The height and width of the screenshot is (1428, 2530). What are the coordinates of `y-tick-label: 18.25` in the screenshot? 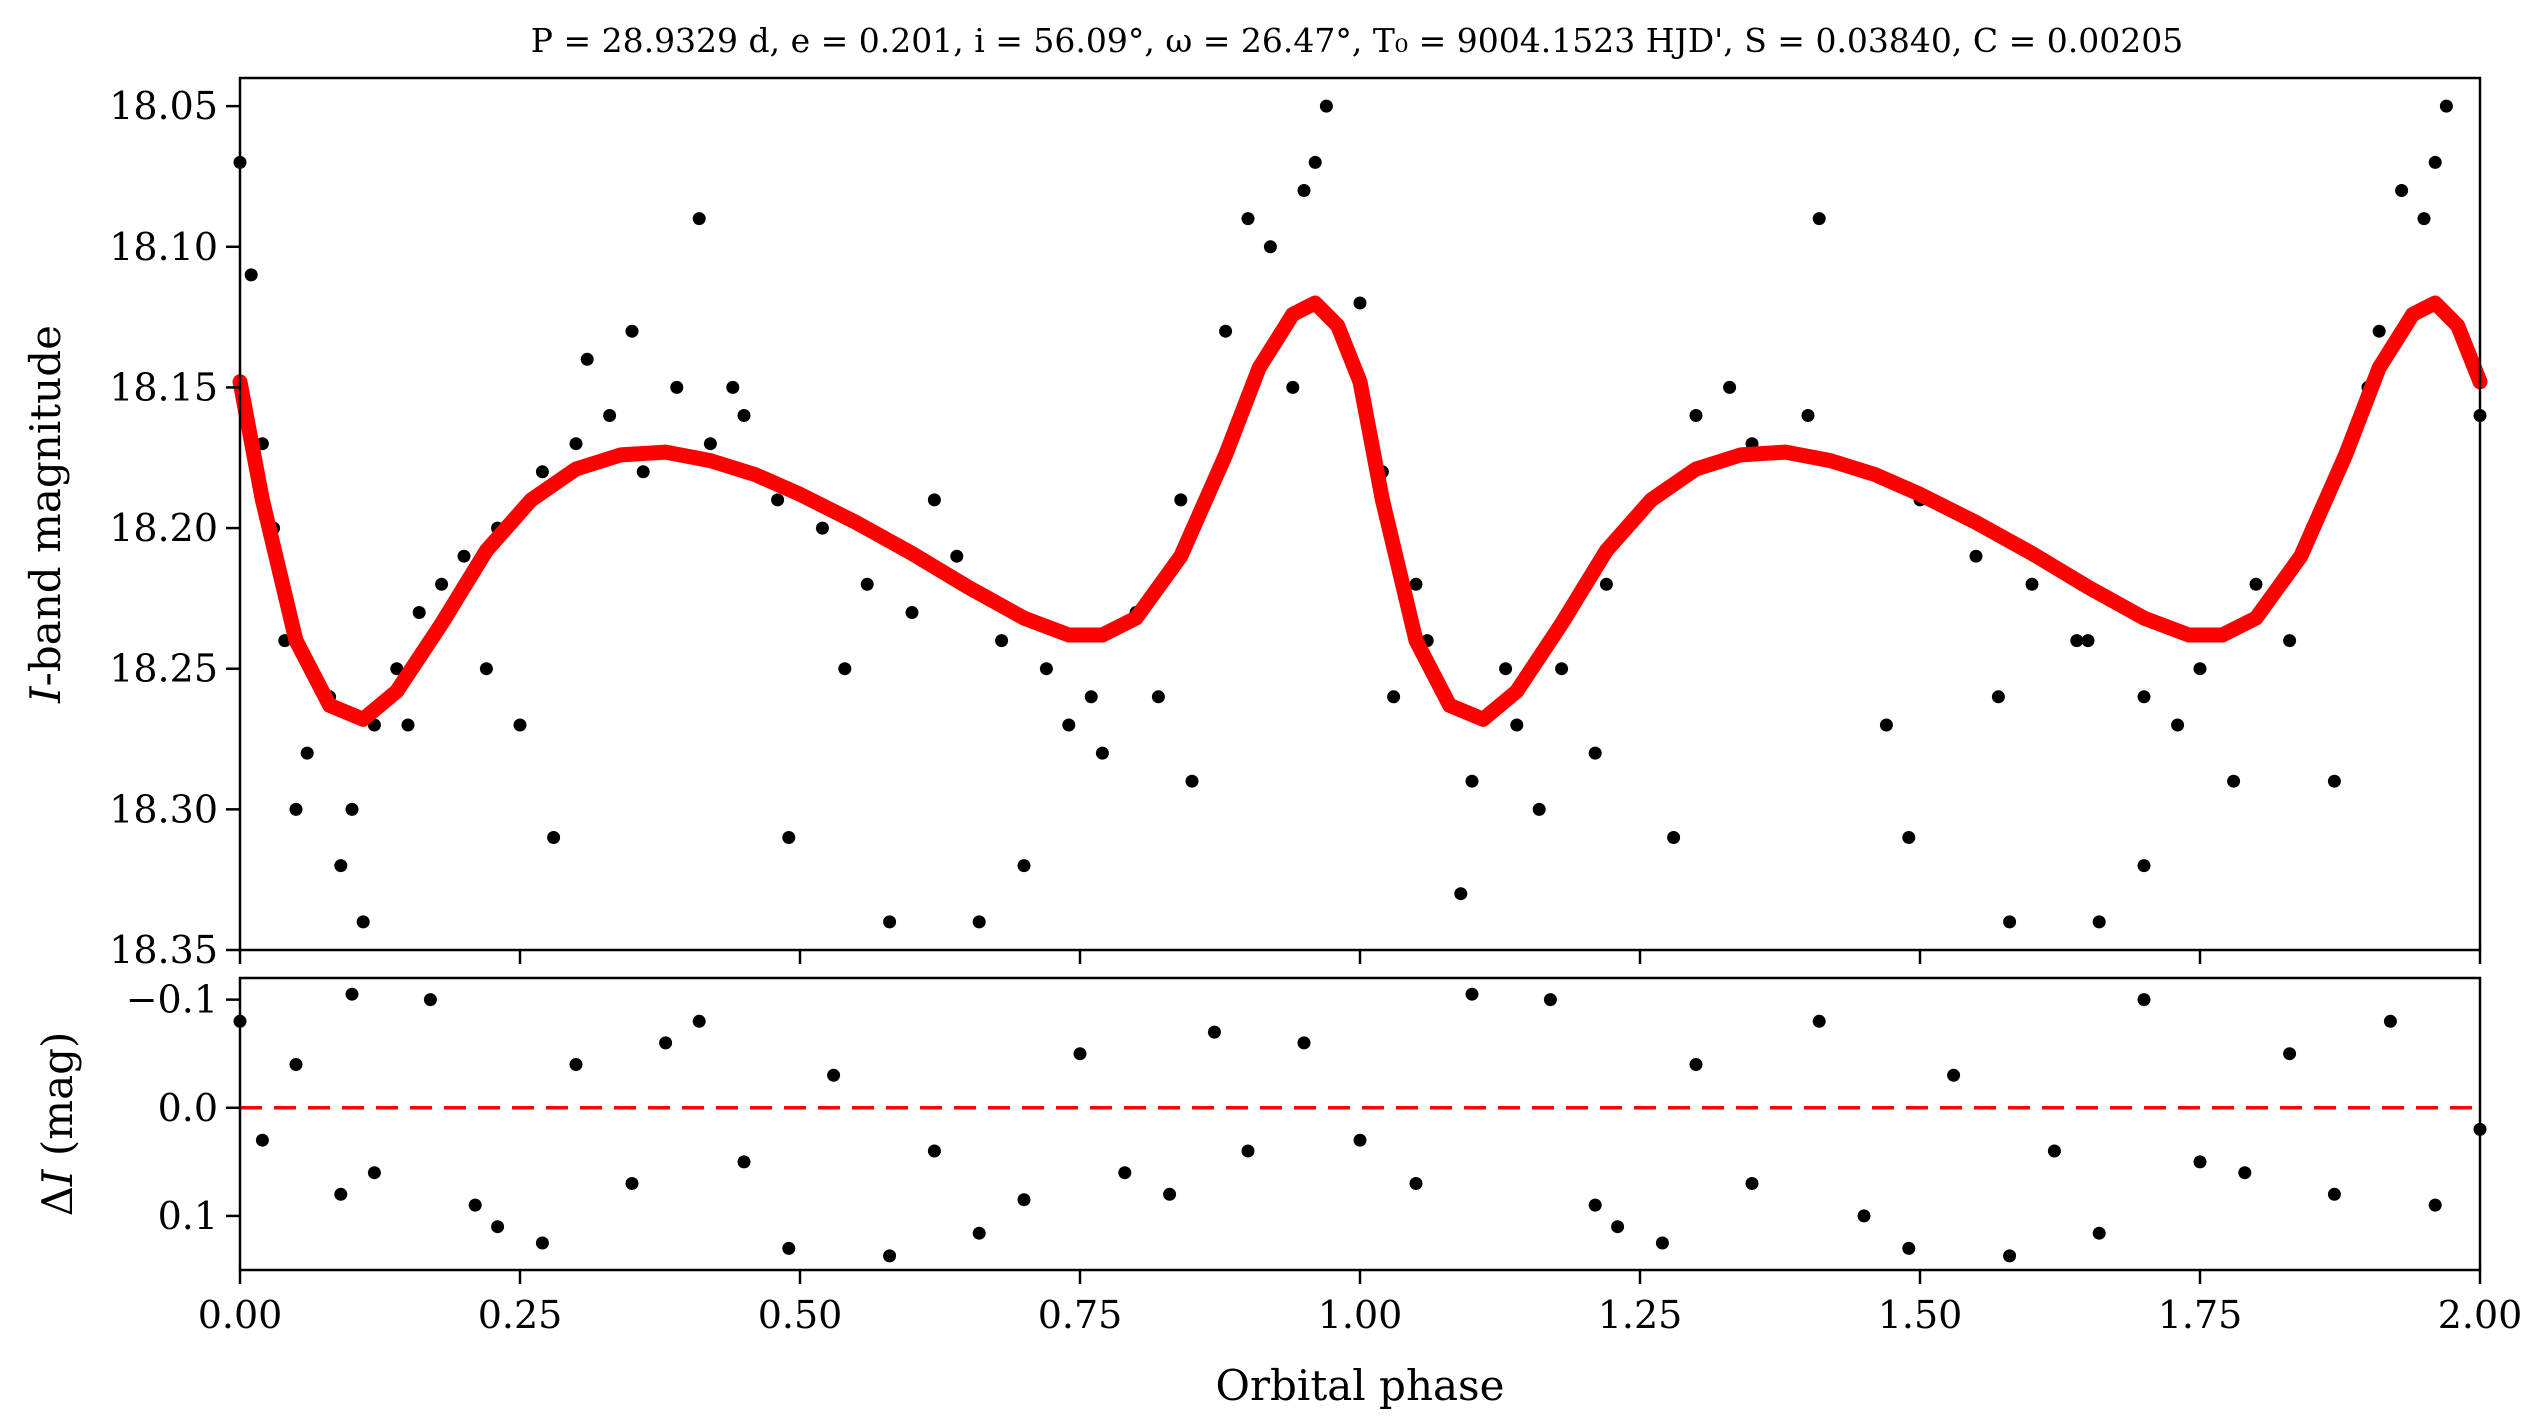 It's located at (163, 669).